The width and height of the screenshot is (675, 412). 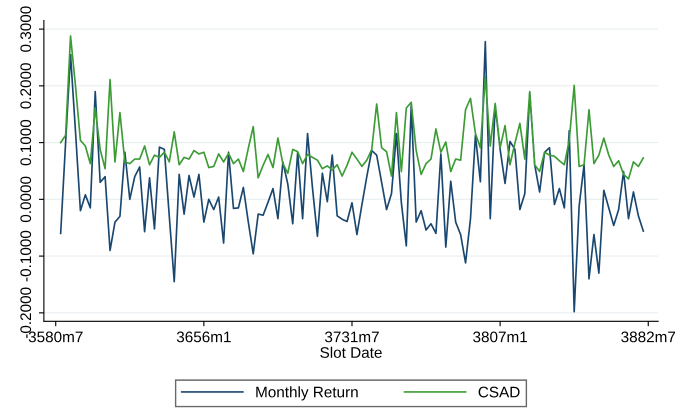 I want to click on x-tick-label: 3882m7, so click(x=648, y=336).